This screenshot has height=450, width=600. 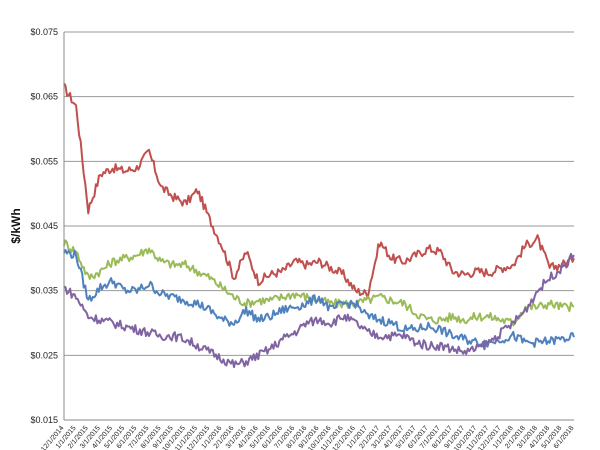 I want to click on y-tick-label: $0.065, so click(x=44, y=97).